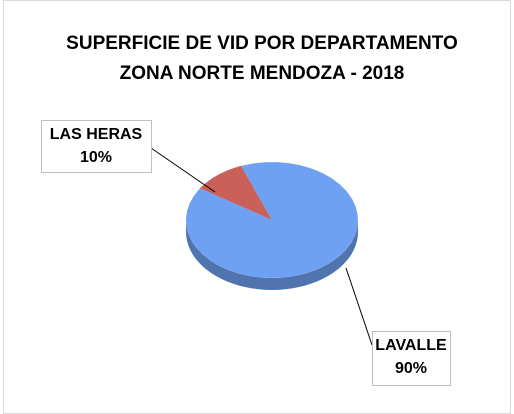 Image resolution: width=514 pixels, height=414 pixels. What do you see at coordinates (262, 43) in the screenshot?
I see `chart-title: SUPERFICIE DE VID POR DEPARTAMENTO` at bounding box center [262, 43].